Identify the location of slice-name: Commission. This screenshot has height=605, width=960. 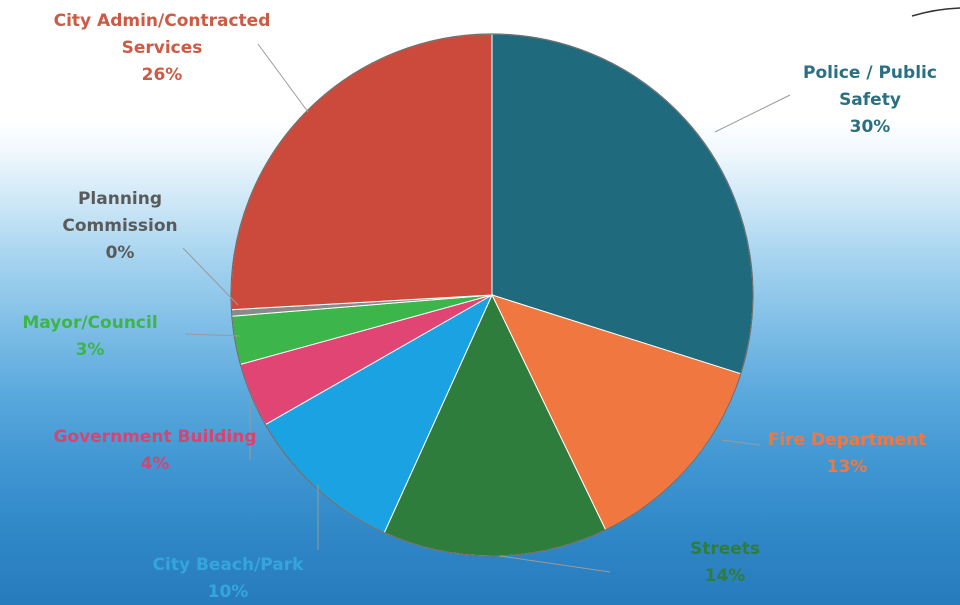
(119, 226).